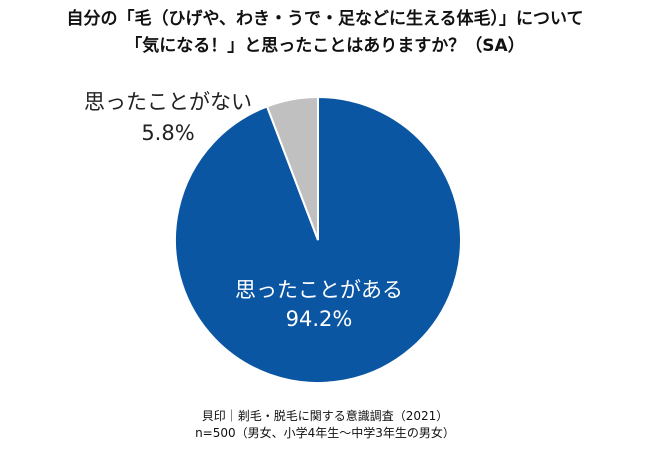 The image size is (650, 456). I want to click on source-line: 貝印｜剃毛・脱毛に関する意識調査（2021）, so click(325, 416).